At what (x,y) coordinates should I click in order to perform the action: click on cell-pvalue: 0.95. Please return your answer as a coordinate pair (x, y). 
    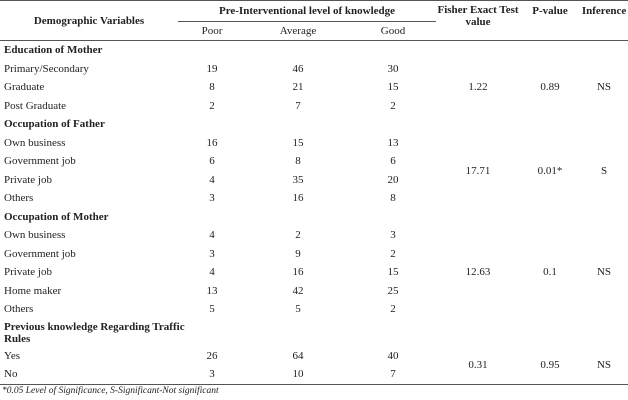
    Looking at the image, I should click on (550, 365).